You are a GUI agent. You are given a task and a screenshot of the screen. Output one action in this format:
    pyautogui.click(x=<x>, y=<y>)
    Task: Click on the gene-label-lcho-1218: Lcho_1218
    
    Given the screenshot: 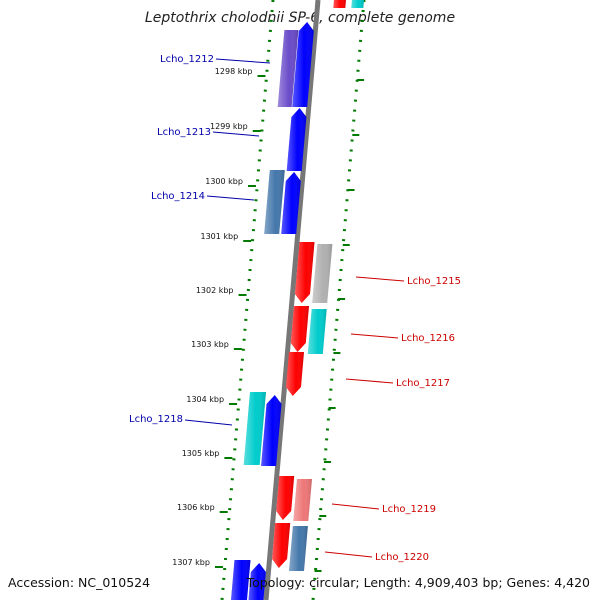 What is the action you would take?
    pyautogui.click(x=156, y=419)
    